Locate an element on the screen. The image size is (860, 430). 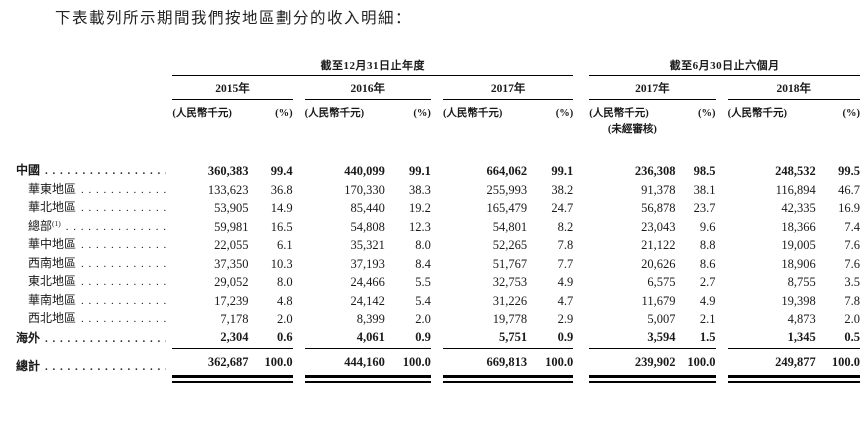
amount-cell: 362,687 is located at coordinates (210, 365).